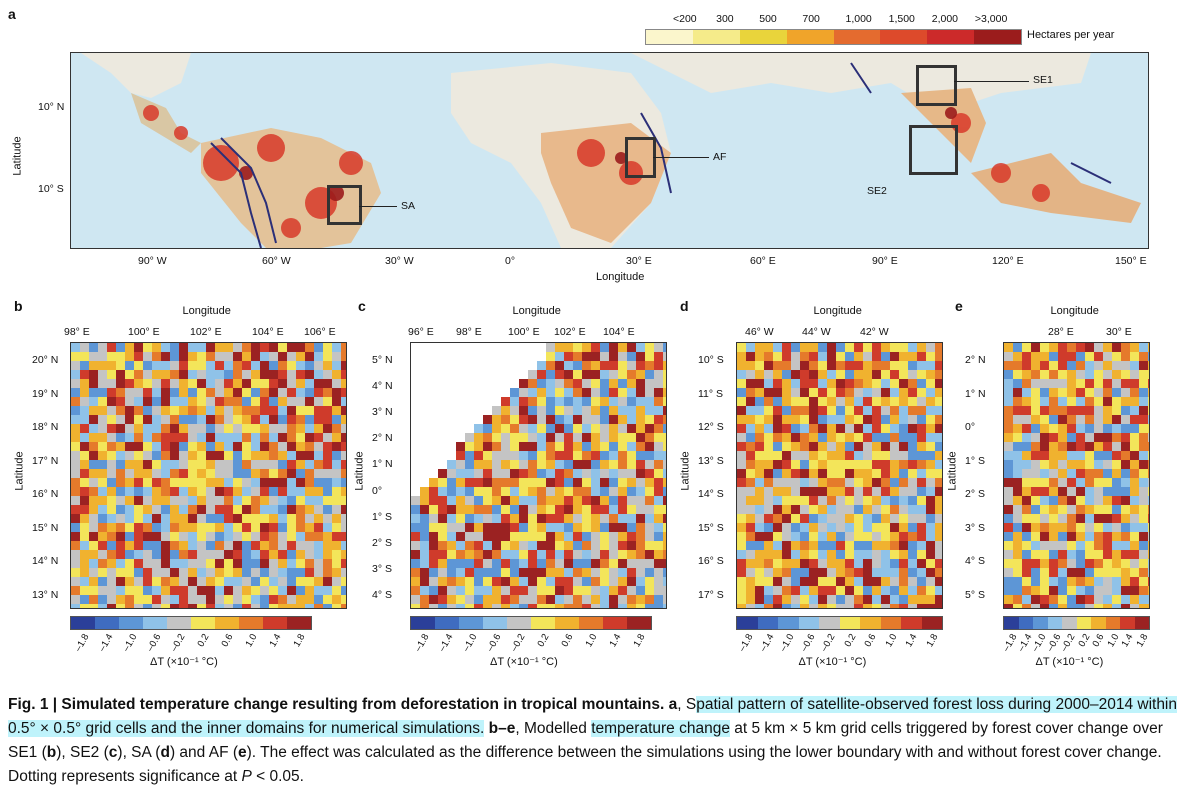 The height and width of the screenshot is (801, 1198). What do you see at coordinates (518, 643) in the screenshot?
I see `colorbar-tick: –0.2` at bounding box center [518, 643].